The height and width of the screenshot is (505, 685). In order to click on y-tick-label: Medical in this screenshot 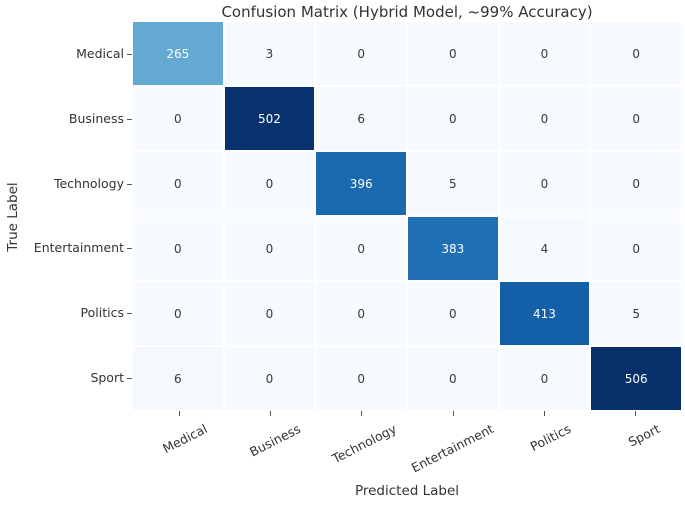, I will do `click(100, 54)`.